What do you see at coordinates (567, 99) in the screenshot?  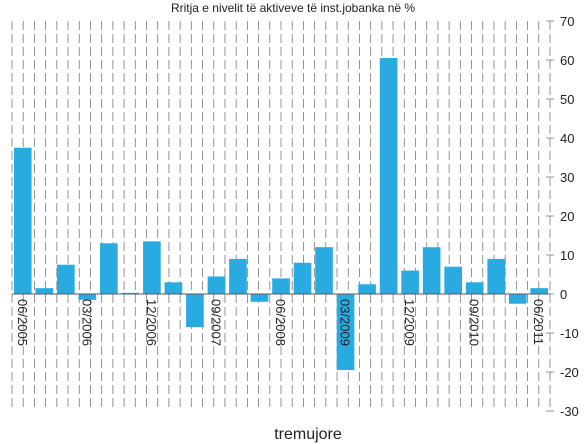 I see `y-tick-label: 50` at bounding box center [567, 99].